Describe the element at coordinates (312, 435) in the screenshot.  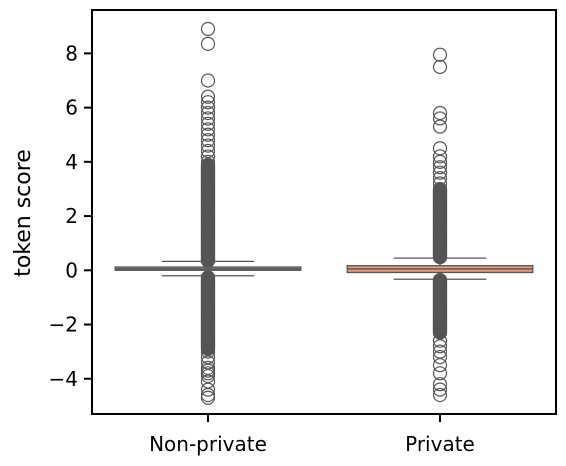
I see `x-axis: Non-private Private` at that location.